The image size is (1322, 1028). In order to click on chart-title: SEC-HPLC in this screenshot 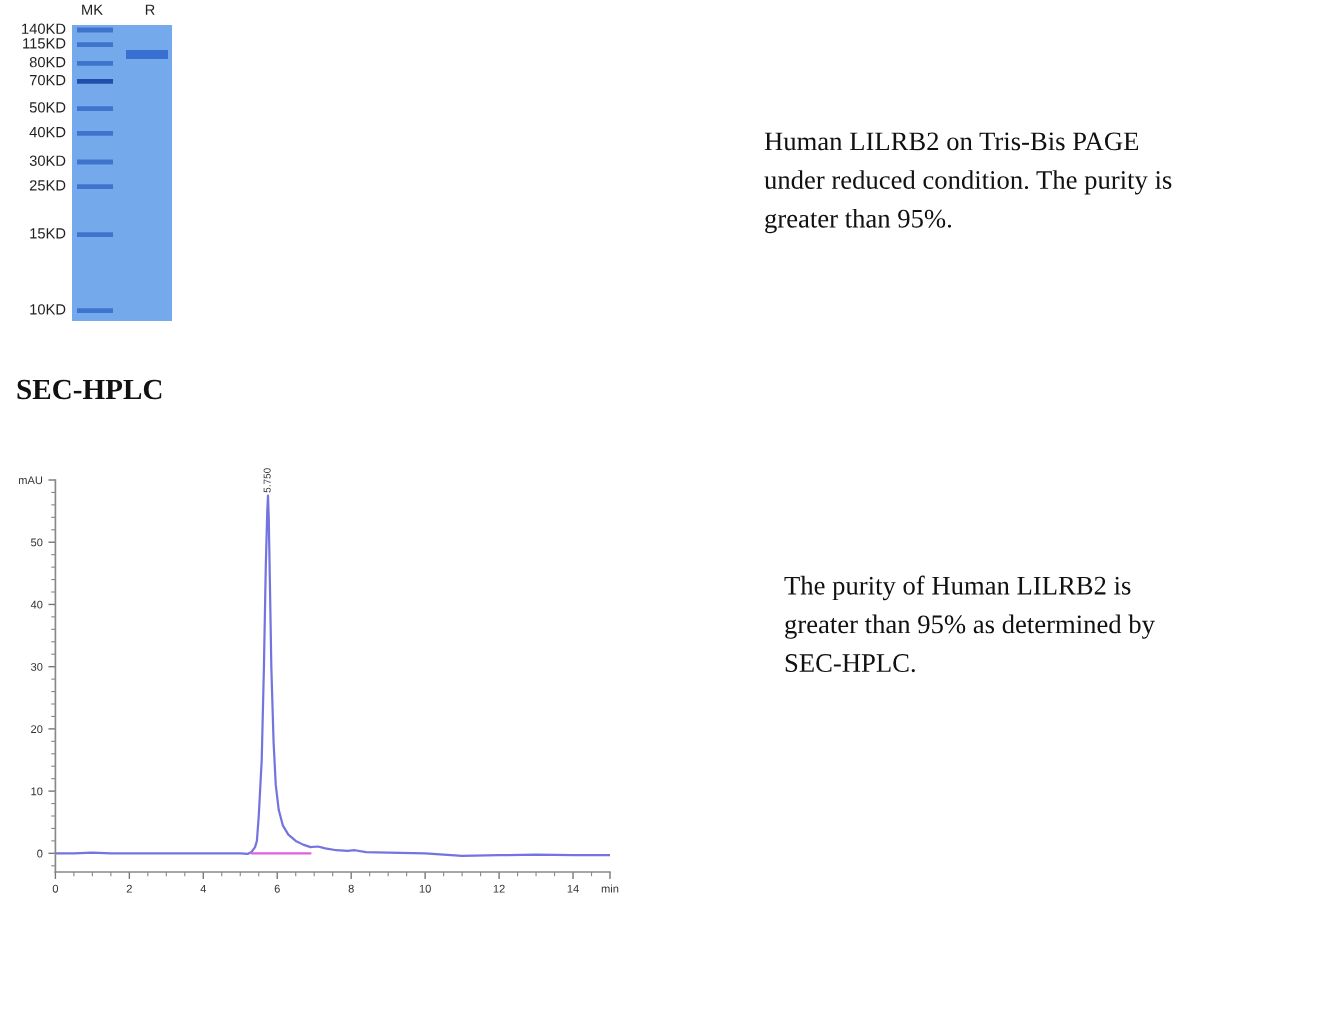, I will do `click(89, 389)`.